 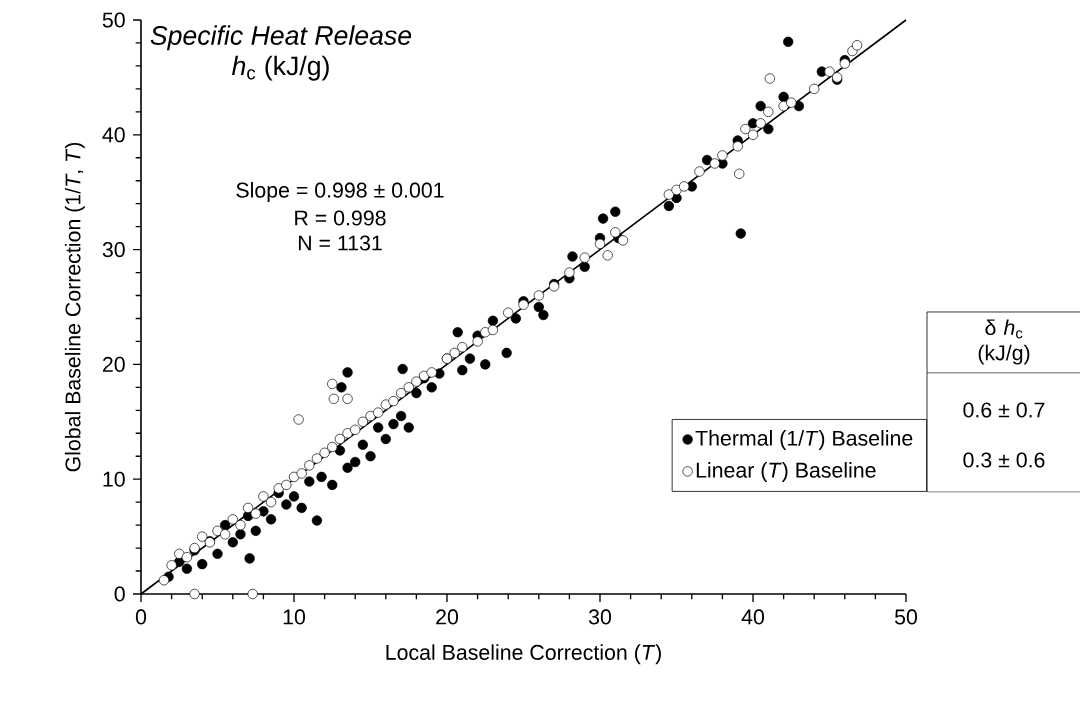 What do you see at coordinates (294, 617) in the screenshot?
I see `x-tick-label: 10` at bounding box center [294, 617].